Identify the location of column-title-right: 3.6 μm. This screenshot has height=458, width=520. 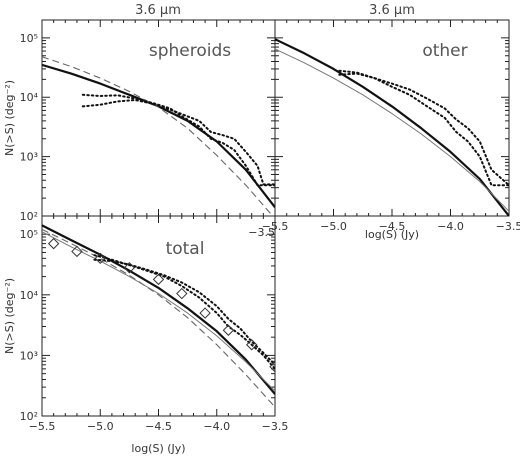
(392, 10).